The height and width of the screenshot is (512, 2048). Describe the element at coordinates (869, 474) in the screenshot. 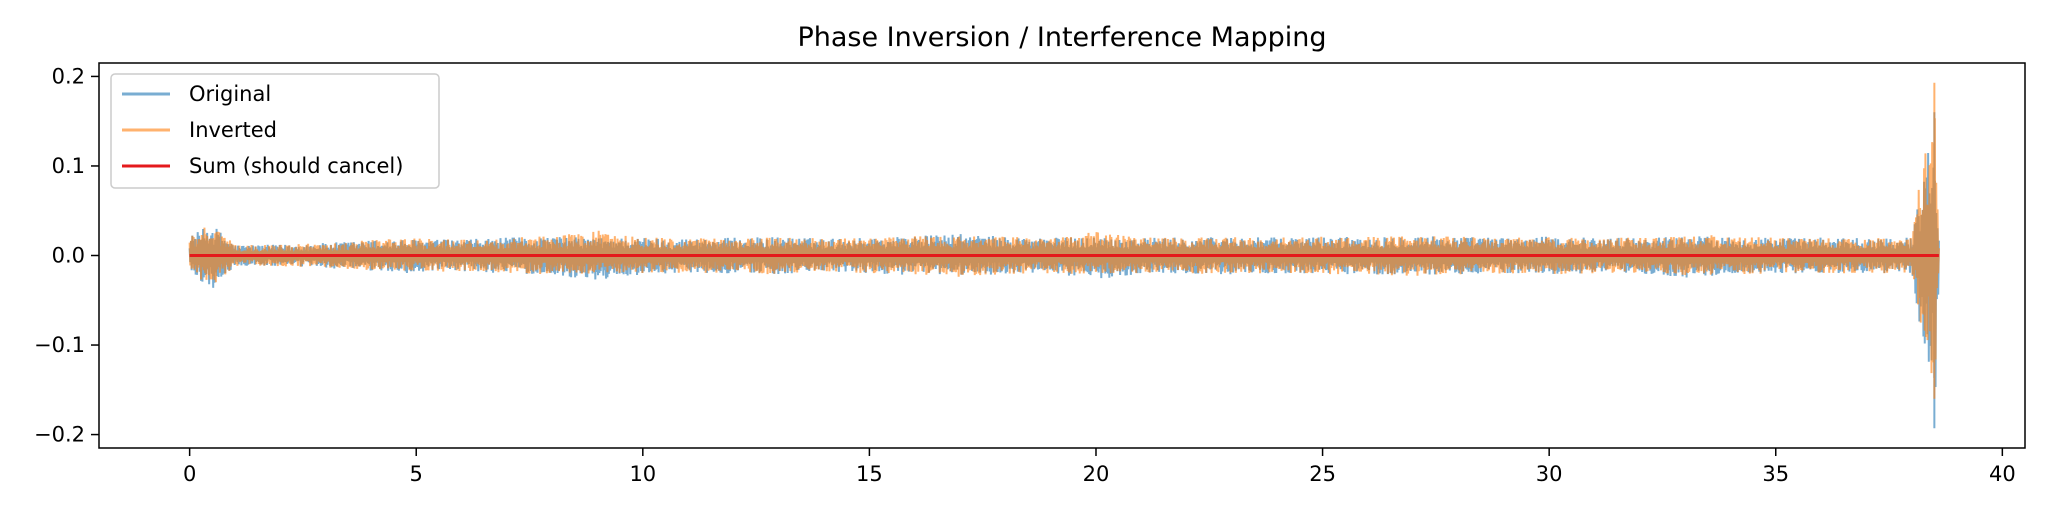

I see `x-tick-label: 15` at that location.